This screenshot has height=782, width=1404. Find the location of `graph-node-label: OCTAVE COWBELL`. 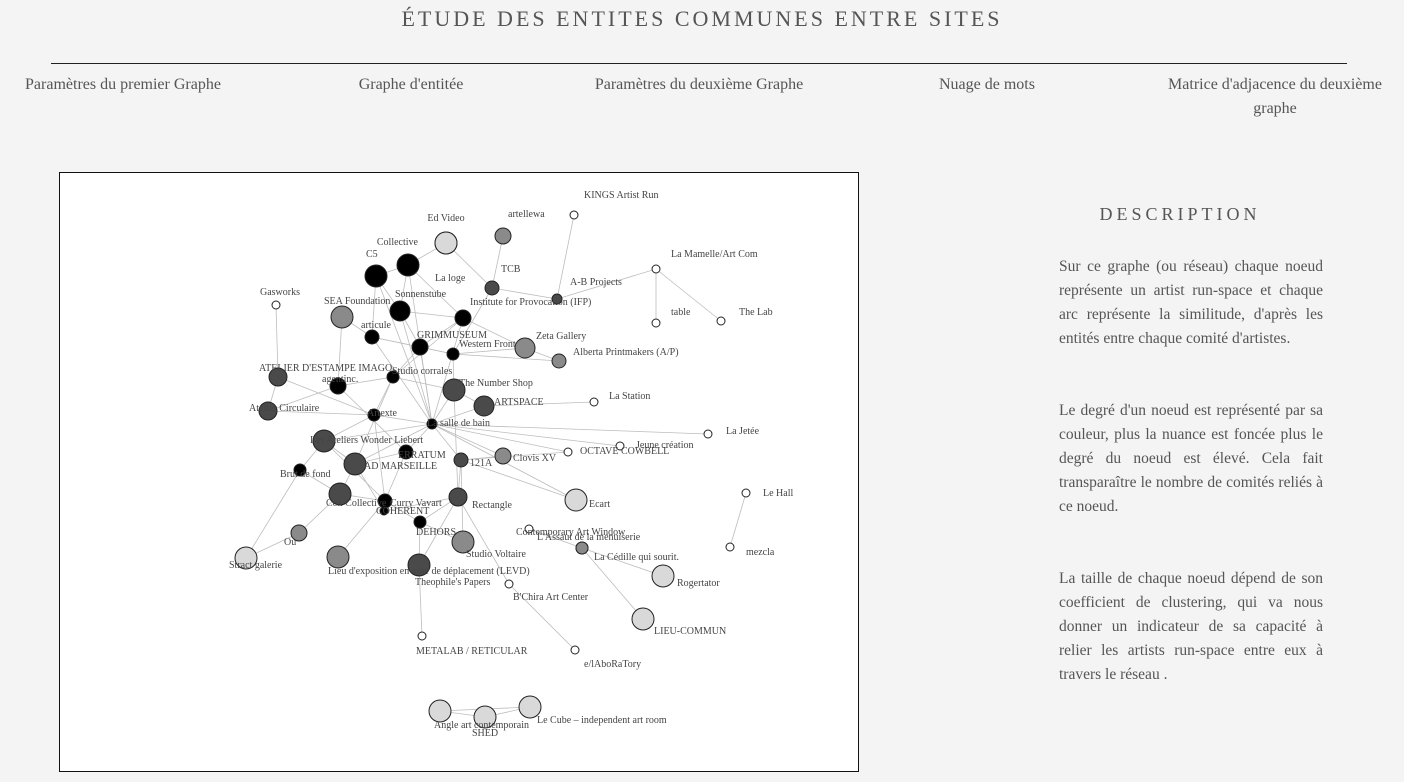

graph-node-label: OCTAVE COWBELL is located at coordinates (624, 451).